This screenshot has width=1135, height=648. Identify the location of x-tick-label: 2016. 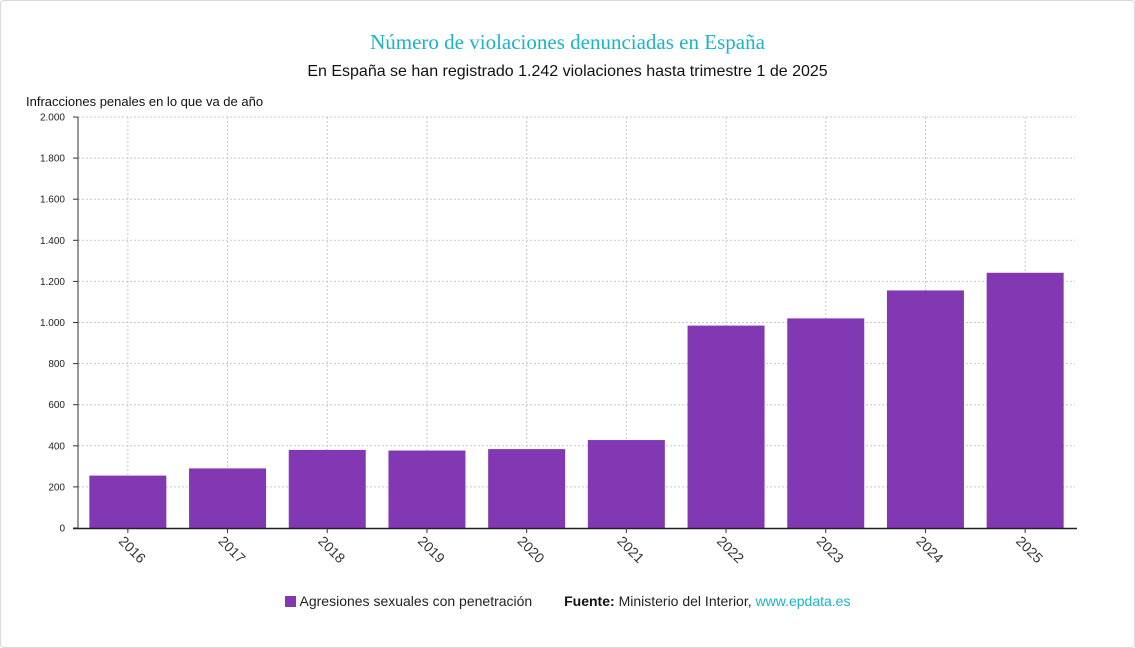
(132, 549).